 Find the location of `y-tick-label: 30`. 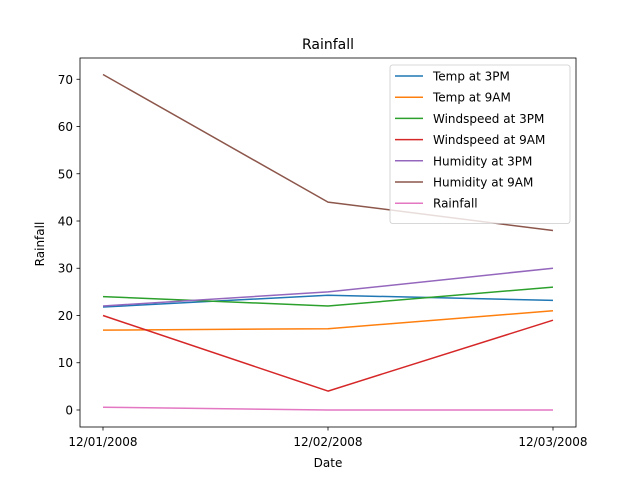

y-tick-label: 30 is located at coordinates (65, 269).